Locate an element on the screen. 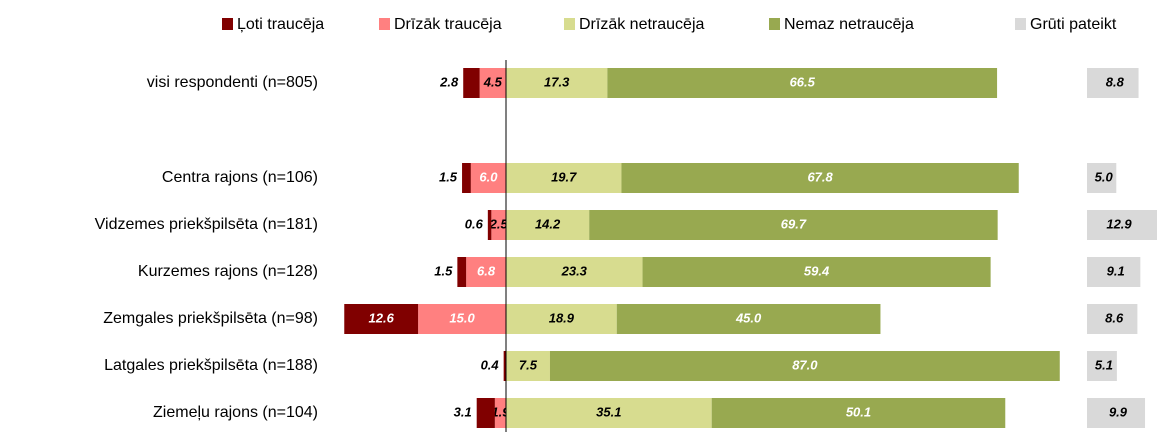 The height and width of the screenshot is (432, 1158). legend-label: Grūti pateikt is located at coordinates (1073, 24).